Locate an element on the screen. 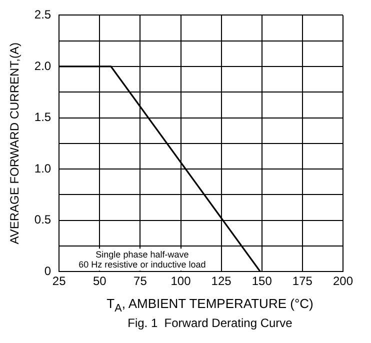  x-tick-label: 50 is located at coordinates (99, 281).